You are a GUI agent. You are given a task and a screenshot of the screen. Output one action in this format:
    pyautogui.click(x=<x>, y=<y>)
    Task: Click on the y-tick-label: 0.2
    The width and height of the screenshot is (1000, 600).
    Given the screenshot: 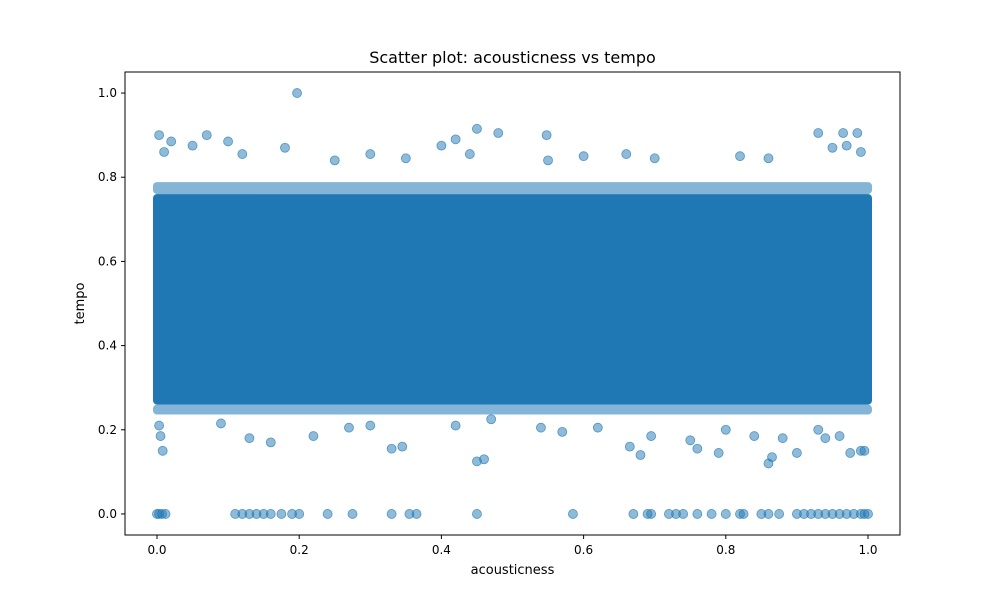 What is the action you would take?
    pyautogui.click(x=107, y=430)
    